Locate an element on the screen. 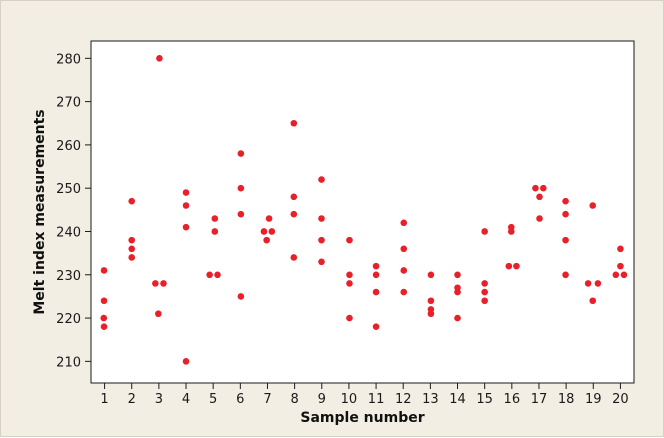 The image size is (664, 438). x-tick-label: 6 is located at coordinates (240, 399).